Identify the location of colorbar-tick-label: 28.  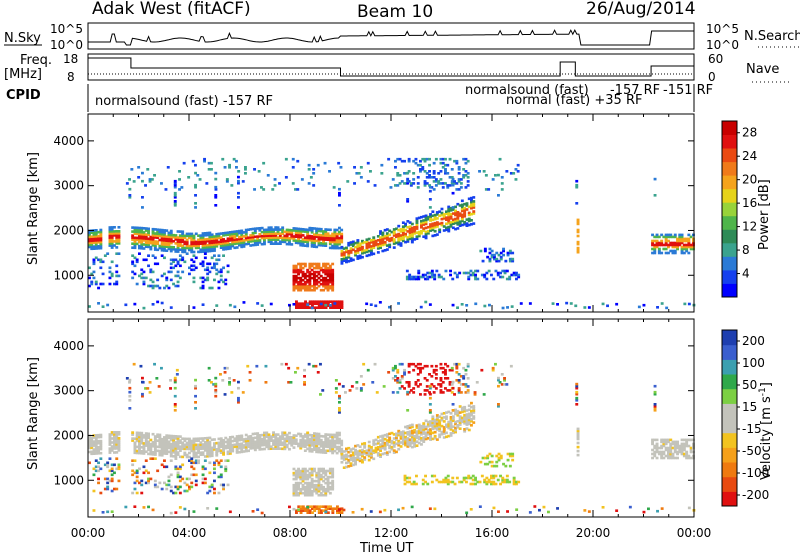
(749, 133).